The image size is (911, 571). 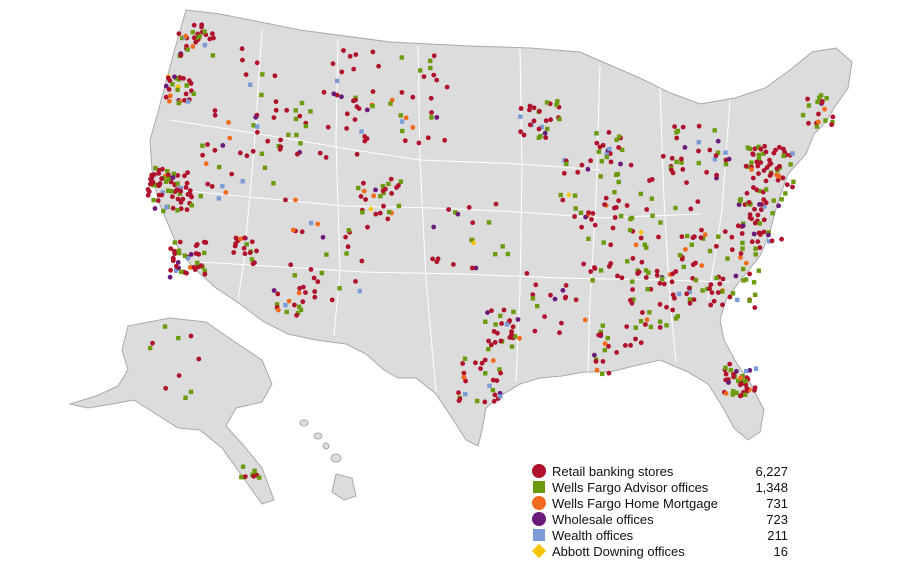 What do you see at coordinates (777, 503) in the screenshot?
I see `legend-count: 731` at bounding box center [777, 503].